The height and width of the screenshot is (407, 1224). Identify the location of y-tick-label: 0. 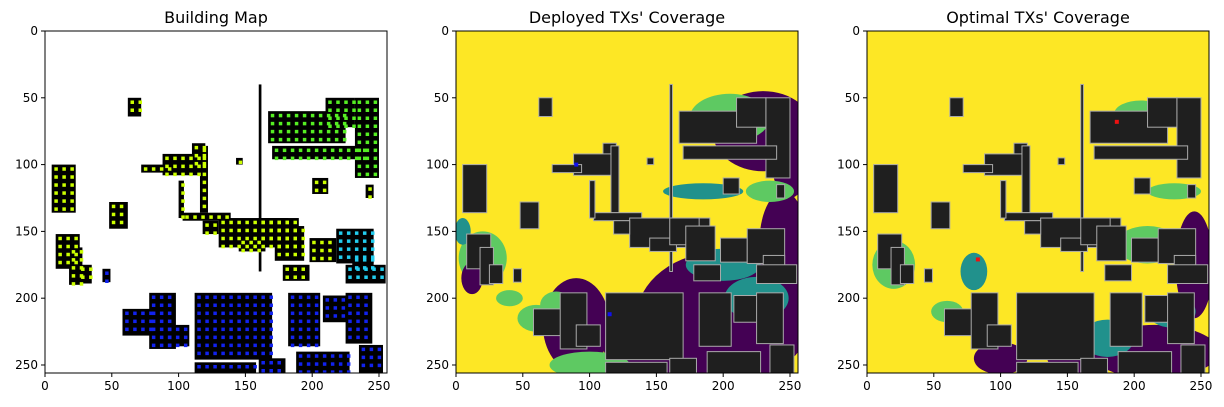
(856, 31).